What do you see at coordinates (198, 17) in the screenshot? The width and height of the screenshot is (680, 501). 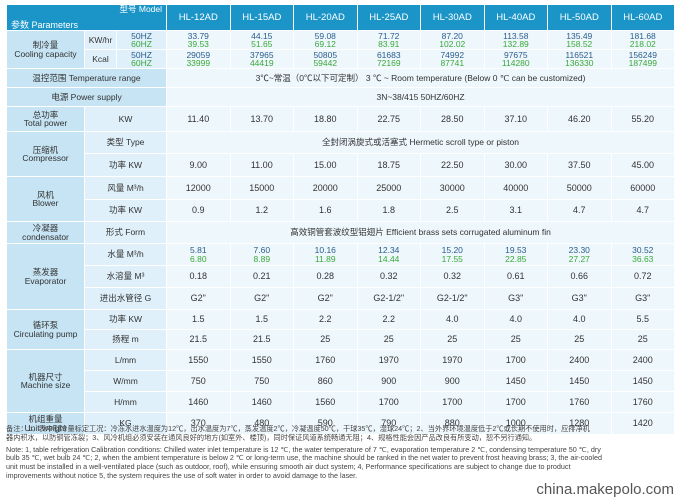 I see `model-header: HL-12AD` at bounding box center [198, 17].